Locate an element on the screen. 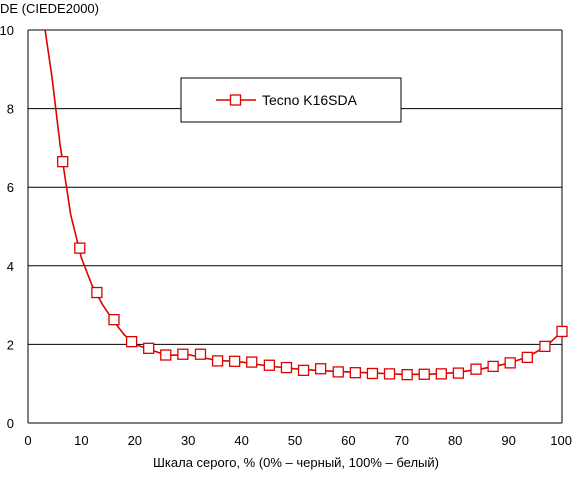  y-tick-label: 6 is located at coordinates (10, 187).